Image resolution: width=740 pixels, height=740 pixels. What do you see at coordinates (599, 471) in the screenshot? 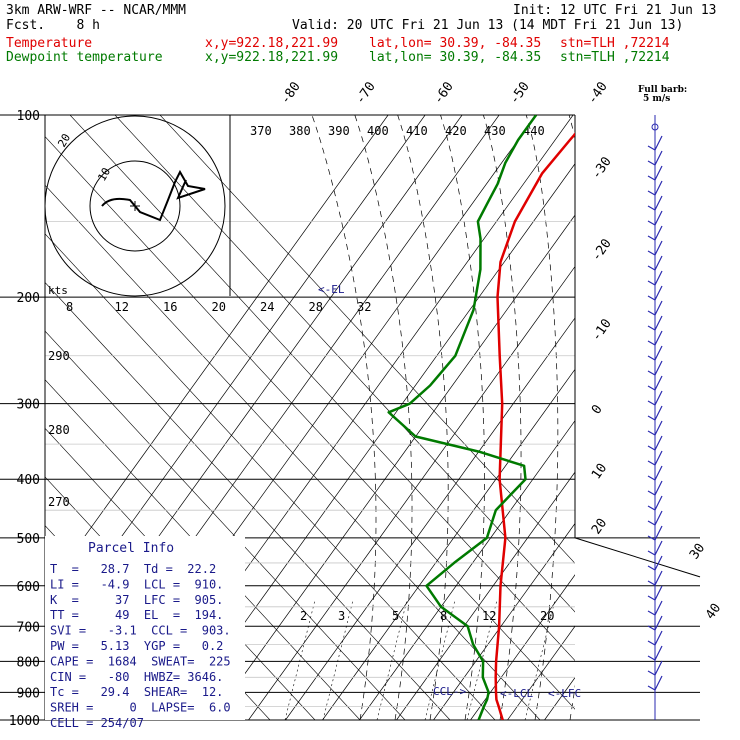
I see `temp-tick-label: 10` at bounding box center [599, 471].